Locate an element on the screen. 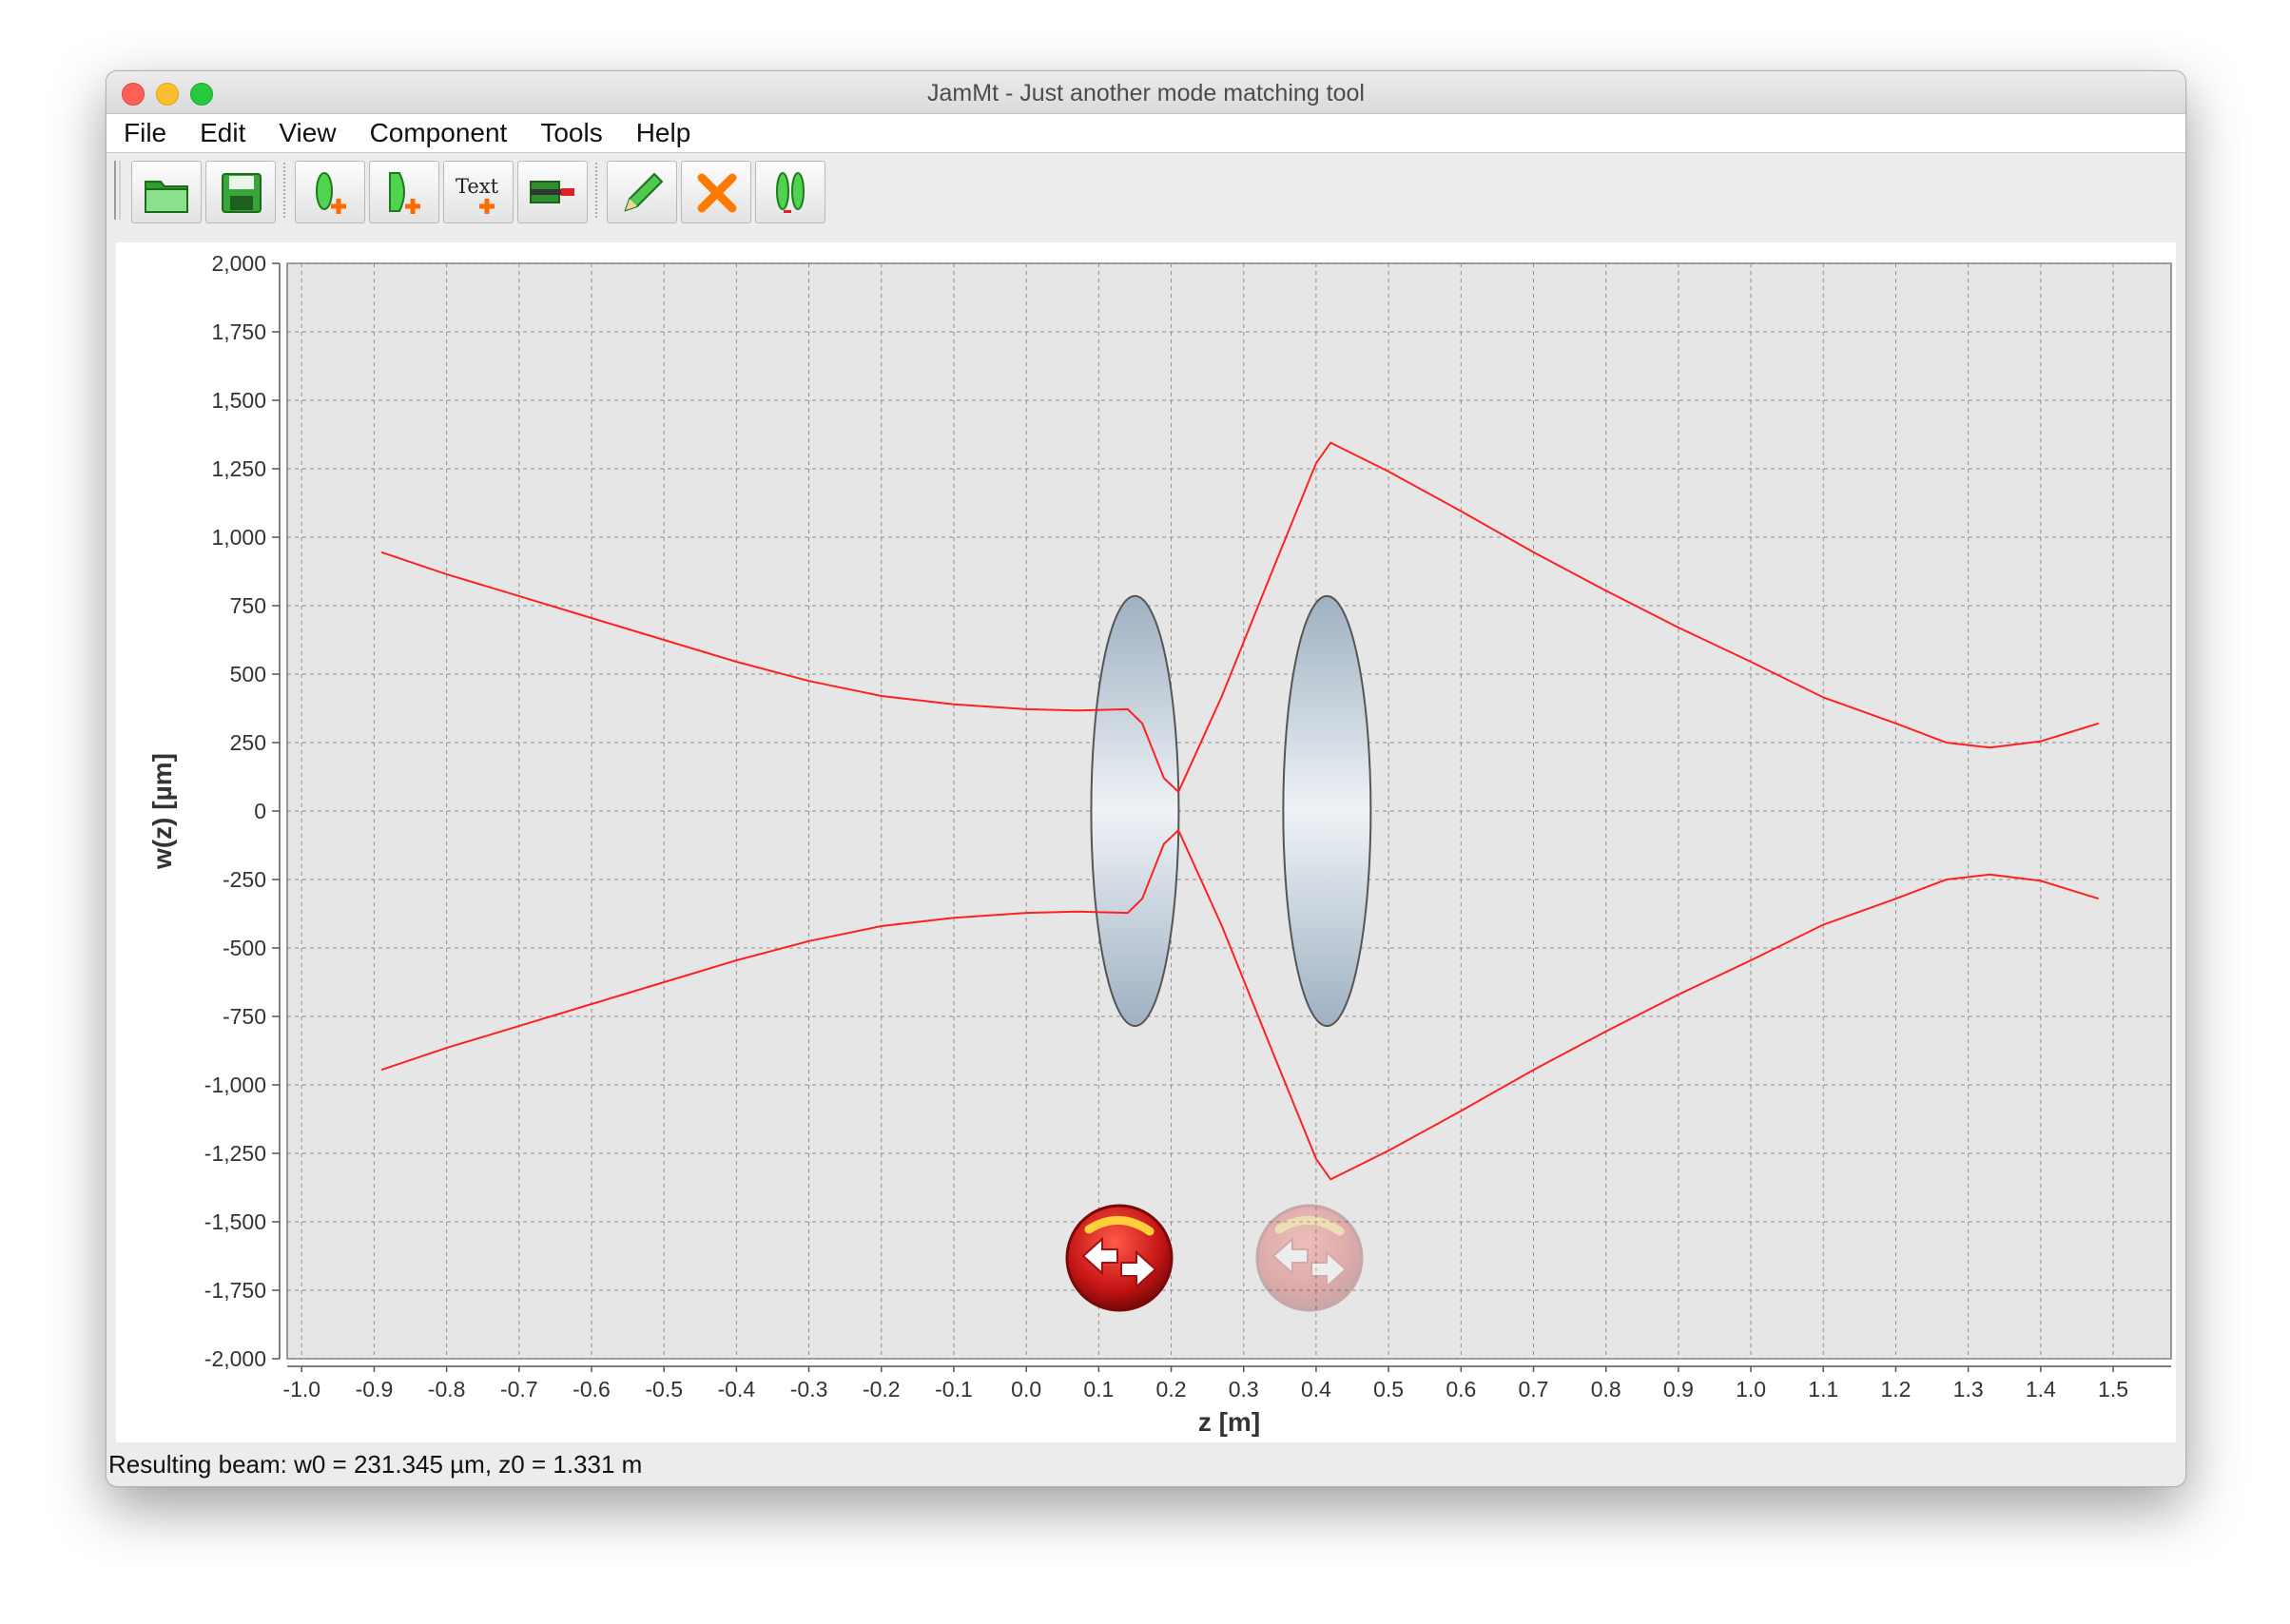  x-tick-label: 1.0 is located at coordinates (1751, 1389).